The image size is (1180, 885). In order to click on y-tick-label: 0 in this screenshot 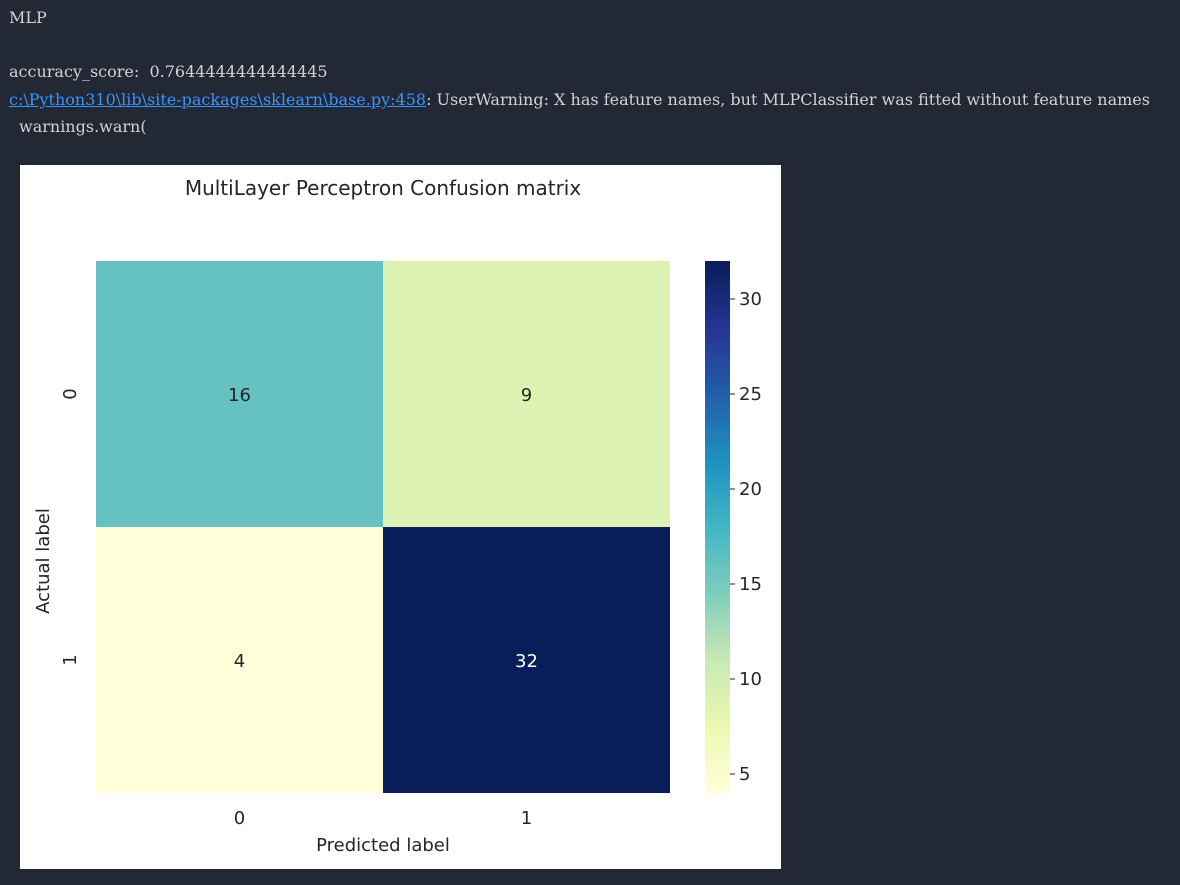, I will do `click(70, 393)`.